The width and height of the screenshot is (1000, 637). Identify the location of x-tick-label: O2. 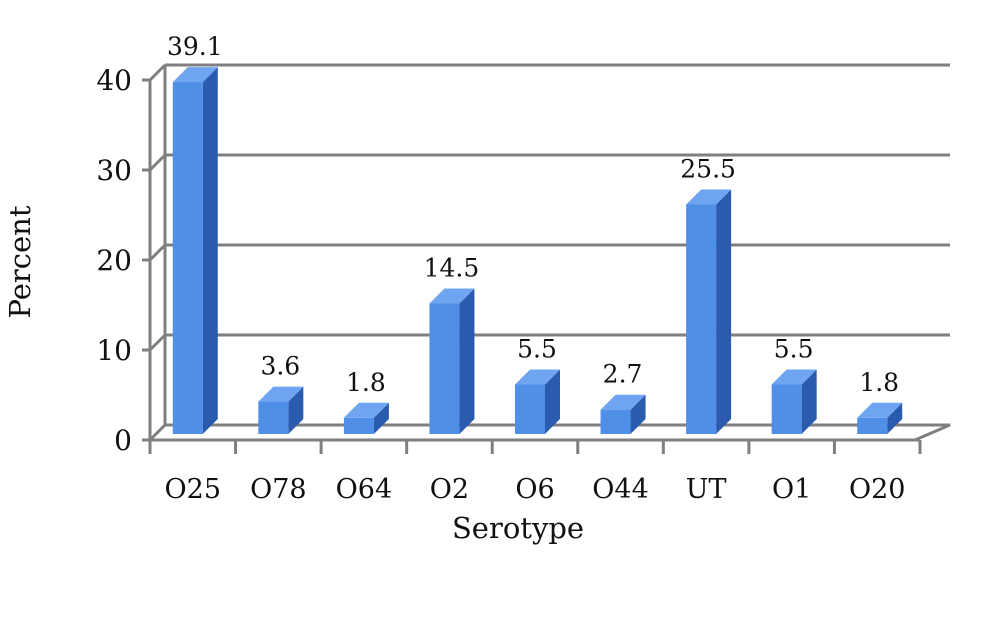
(449, 489).